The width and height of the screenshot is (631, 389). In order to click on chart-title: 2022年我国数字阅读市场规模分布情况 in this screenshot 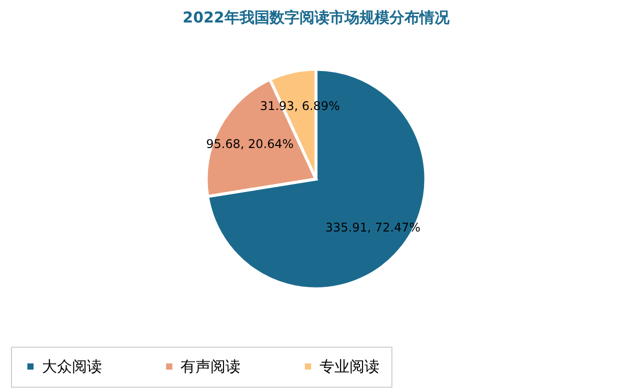, I will do `click(316, 17)`.